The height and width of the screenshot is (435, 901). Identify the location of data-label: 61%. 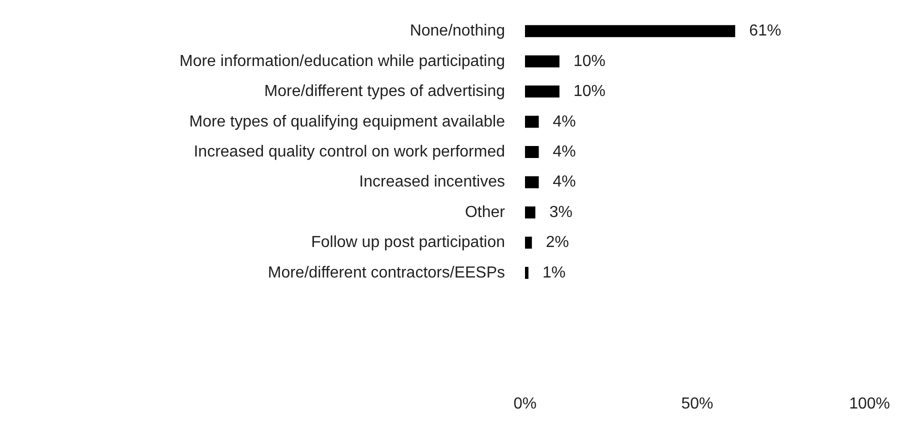
(765, 31).